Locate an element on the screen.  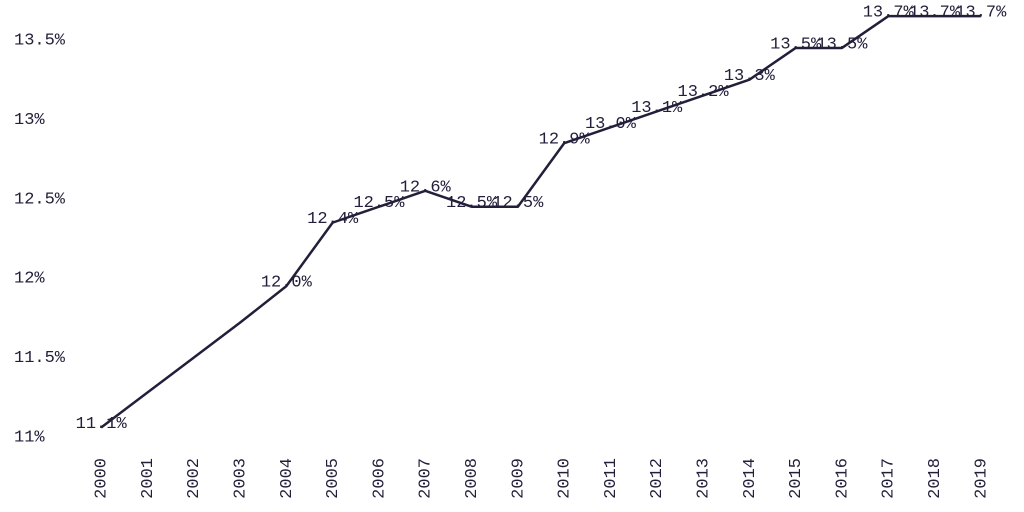
x-tick-label: 2006 is located at coordinates (379, 478).